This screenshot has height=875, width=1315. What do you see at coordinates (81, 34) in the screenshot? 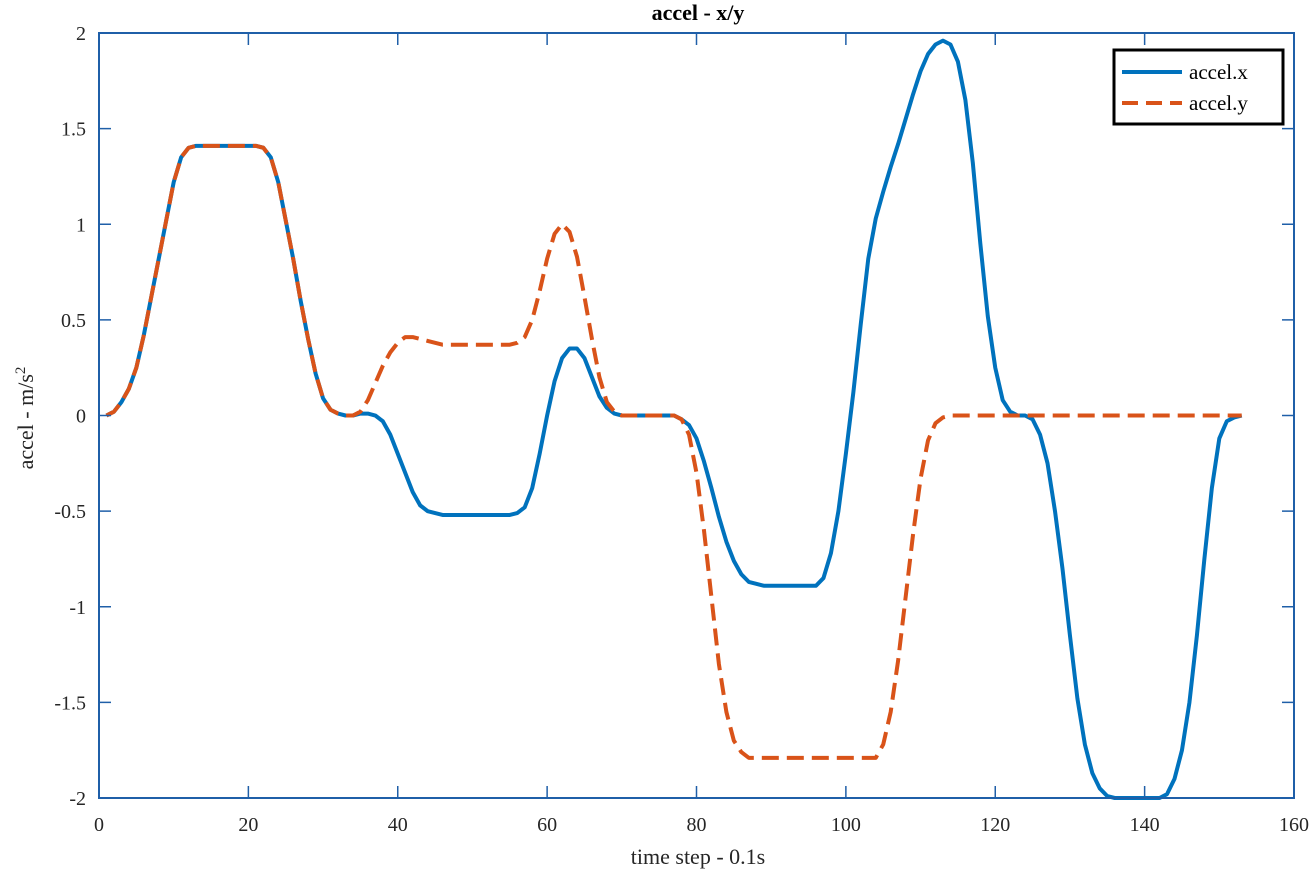
I see `y-tick-label: 2` at bounding box center [81, 34].